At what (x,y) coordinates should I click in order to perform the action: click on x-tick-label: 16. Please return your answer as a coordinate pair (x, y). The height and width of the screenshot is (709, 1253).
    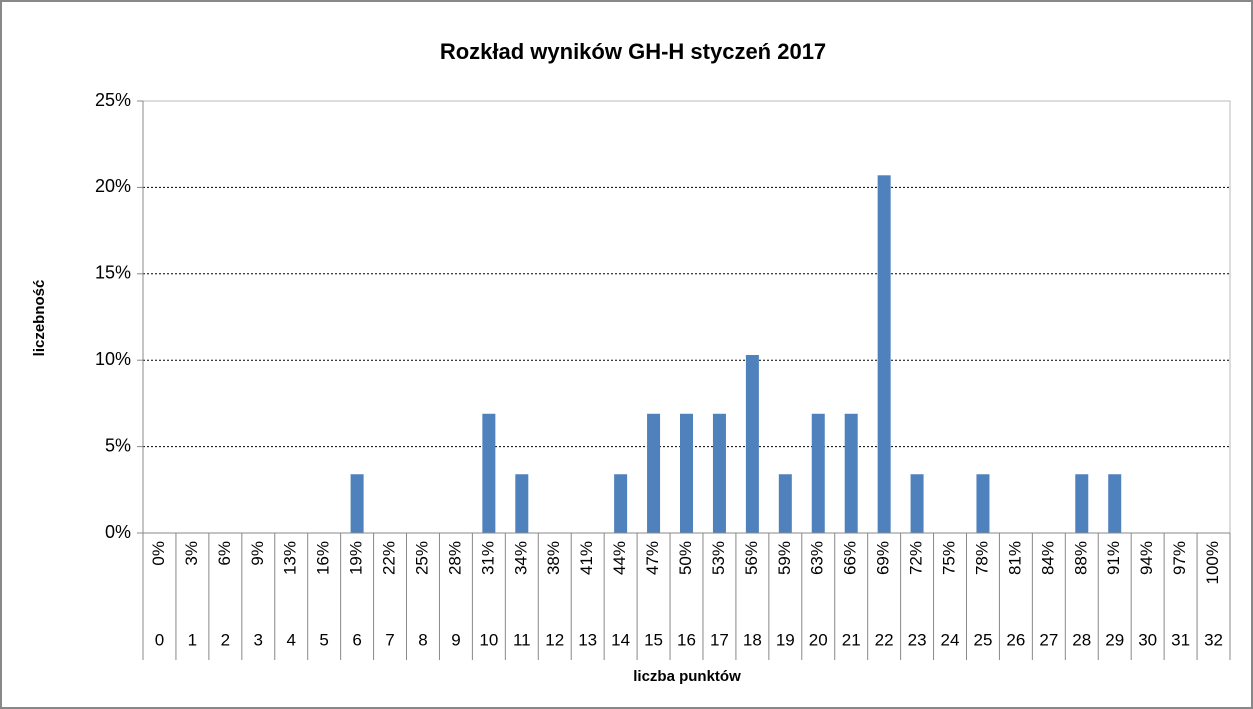
    Looking at the image, I should click on (686, 639).